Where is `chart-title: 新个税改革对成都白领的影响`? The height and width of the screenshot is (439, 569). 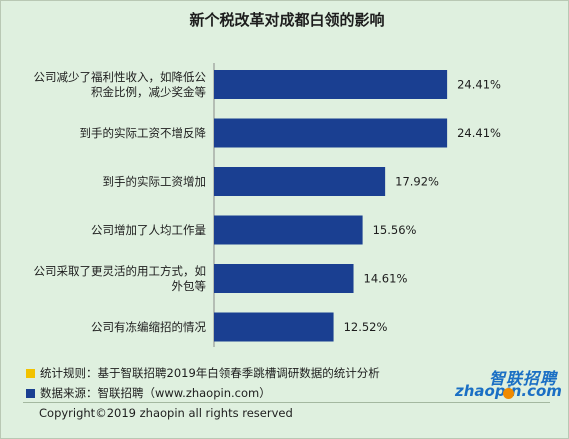
chart-title: 新个税改革对成都白领的影响 is located at coordinates (286, 20).